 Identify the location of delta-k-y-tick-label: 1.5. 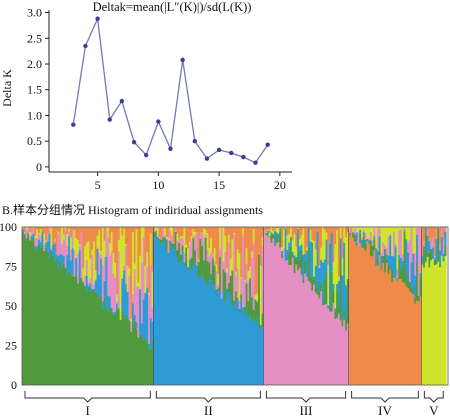
(34, 90).